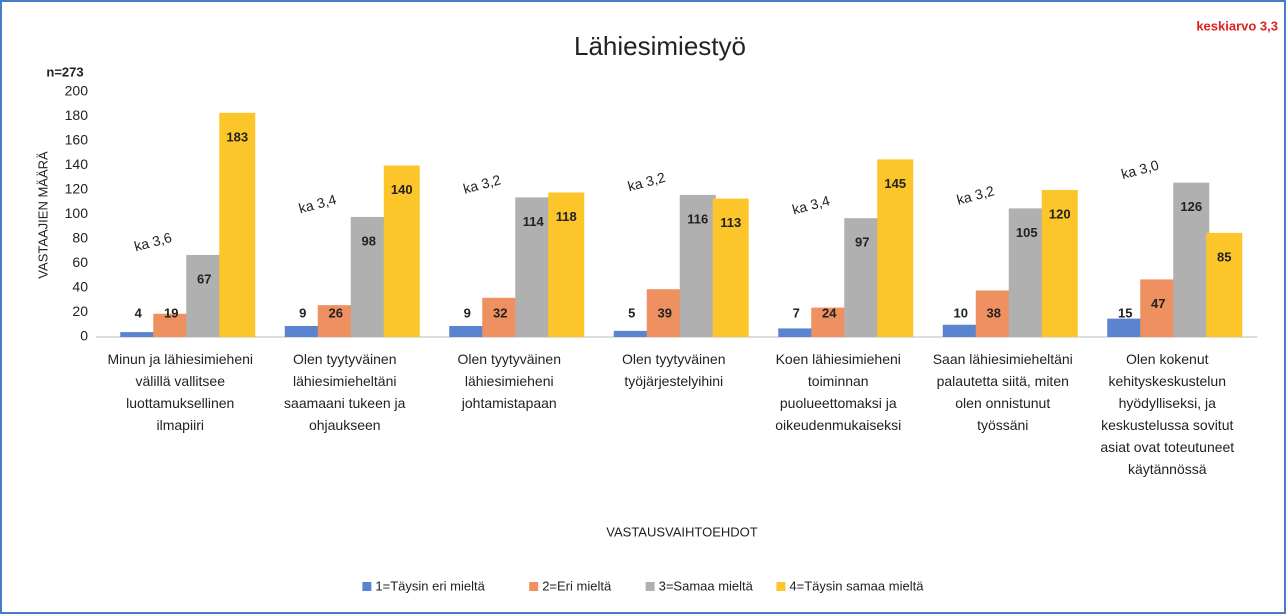 Image resolution: width=1286 pixels, height=614 pixels. Describe the element at coordinates (77, 91) in the screenshot. I see `y-tick-label: 200` at that location.